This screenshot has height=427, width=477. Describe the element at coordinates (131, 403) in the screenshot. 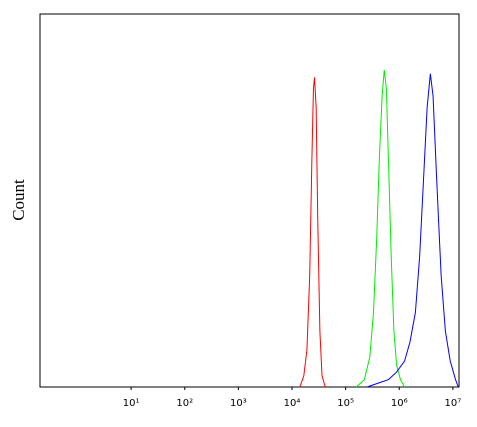

I see `x-tick-label: 10¹` at that location.